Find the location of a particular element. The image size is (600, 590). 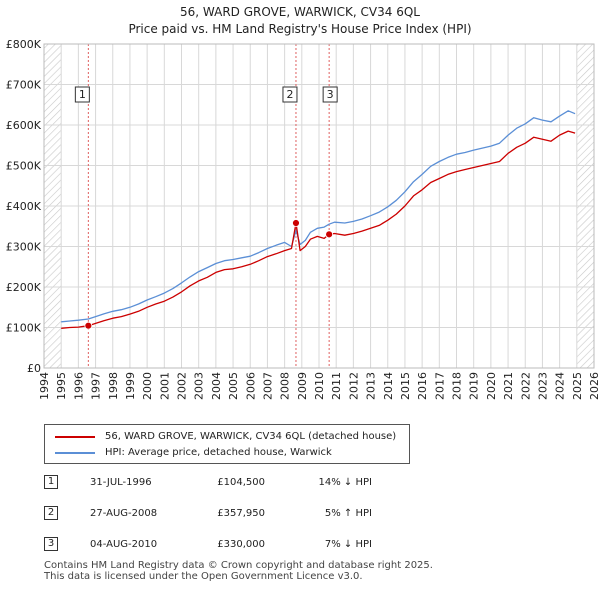

x-tick-label: 2006 is located at coordinates (250, 386).